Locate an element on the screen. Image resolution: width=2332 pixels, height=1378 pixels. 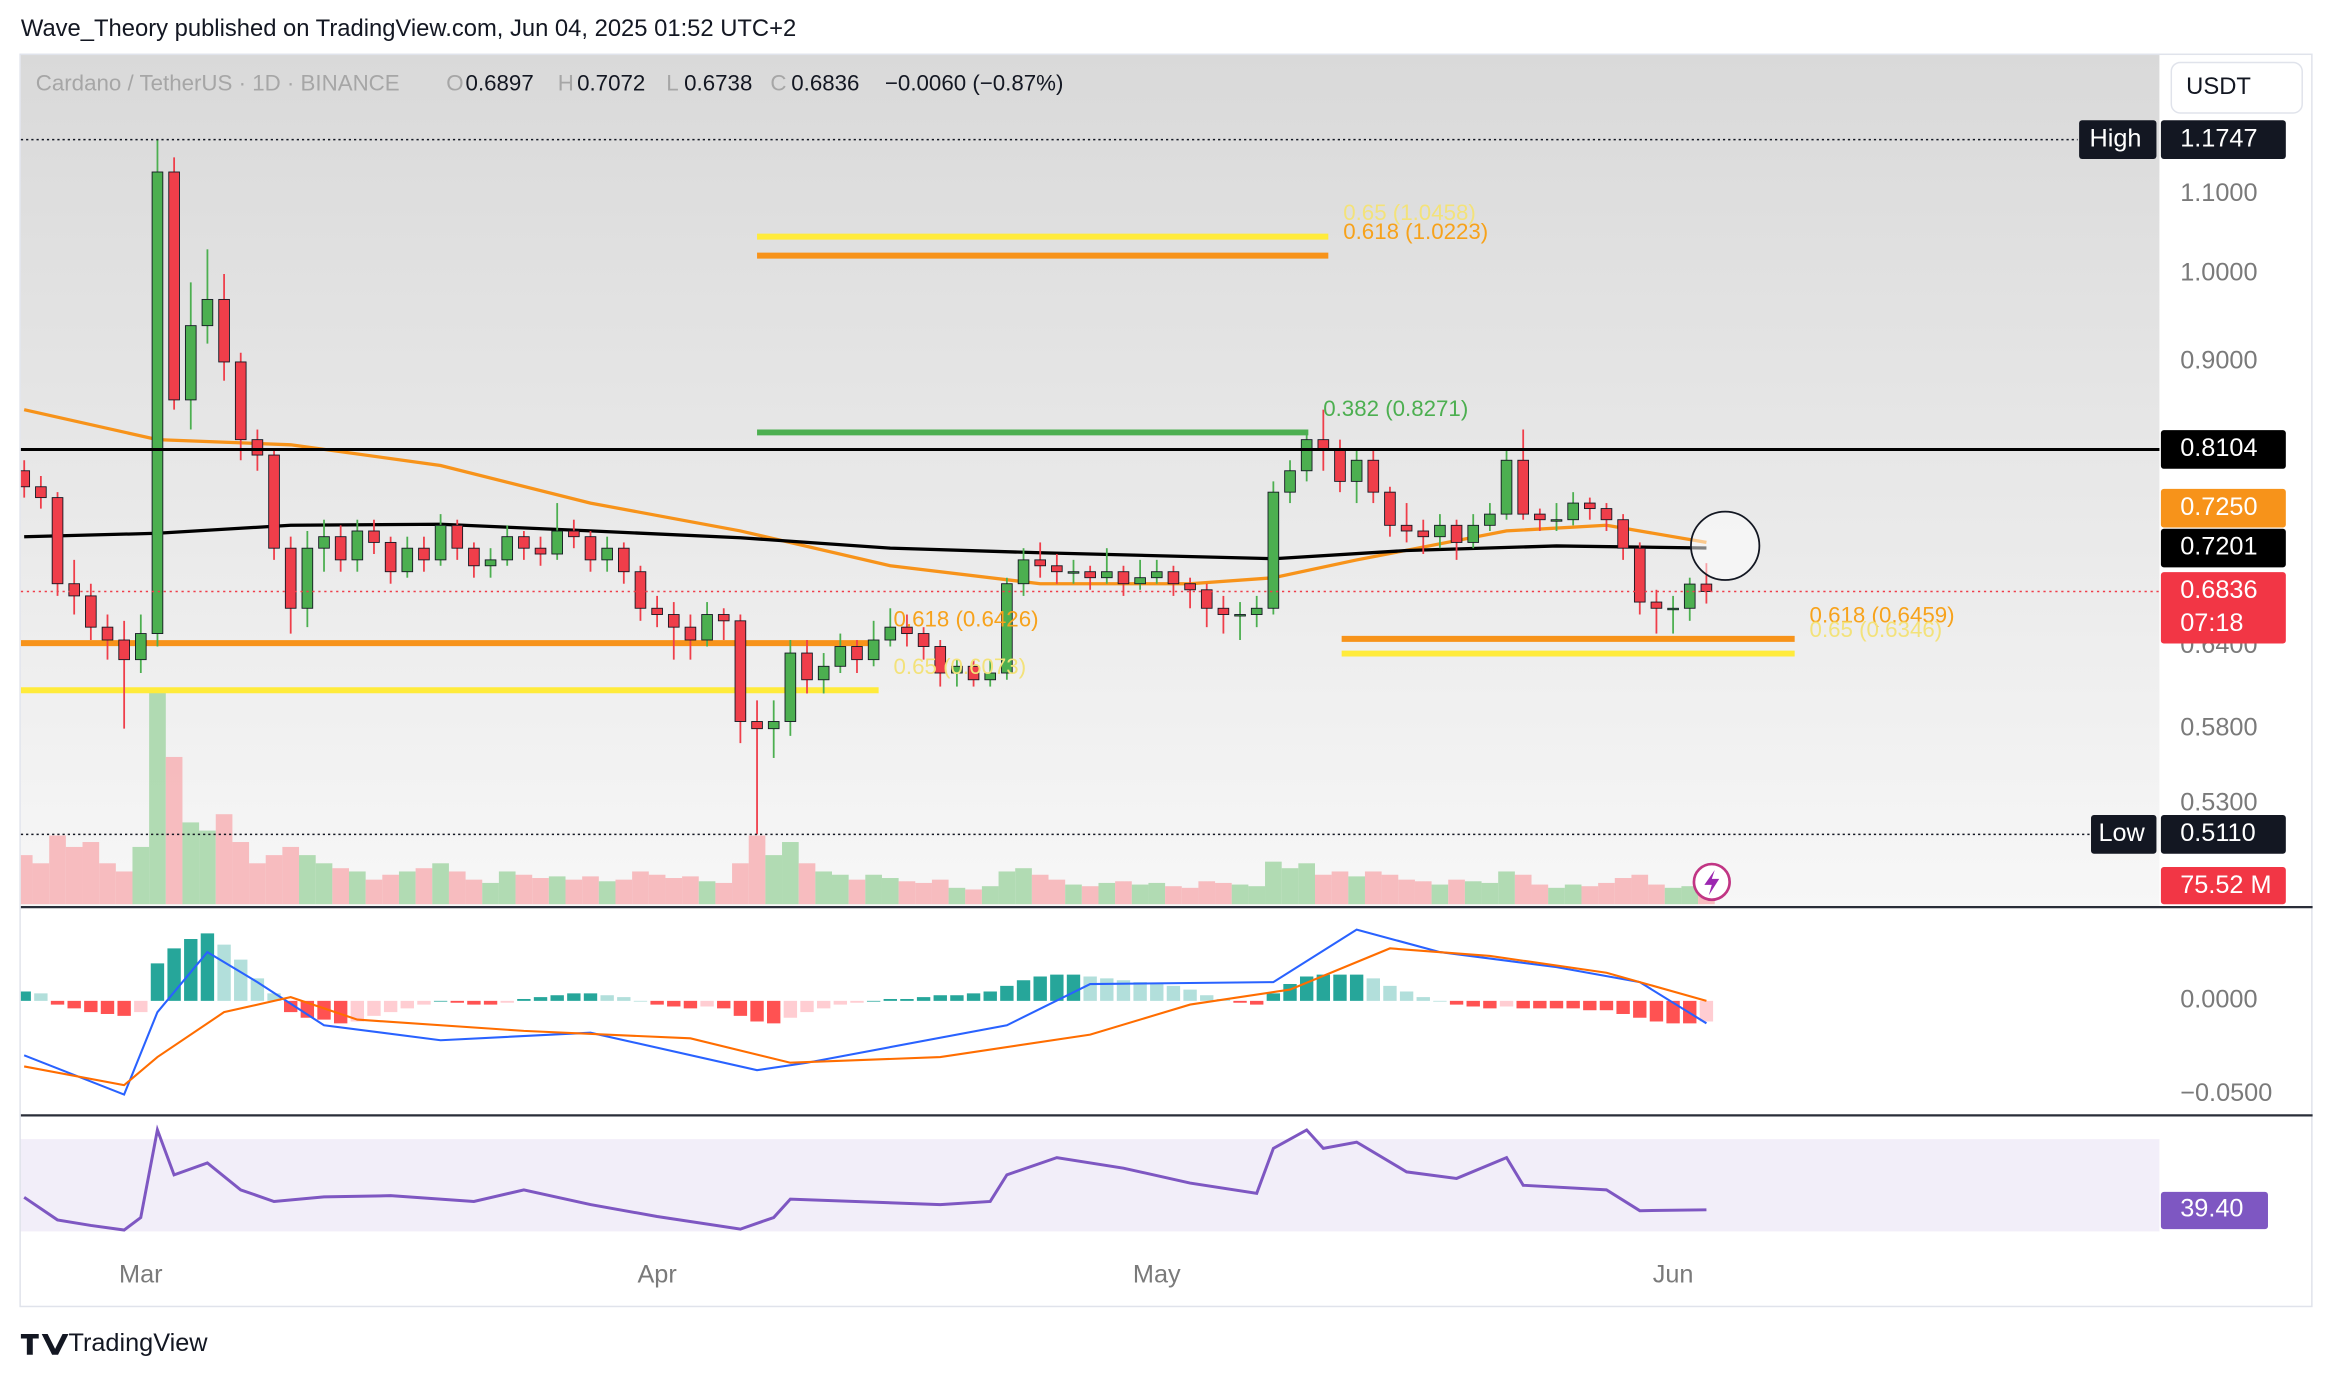
y-tick-label: 0.5800 is located at coordinates (2218, 727).